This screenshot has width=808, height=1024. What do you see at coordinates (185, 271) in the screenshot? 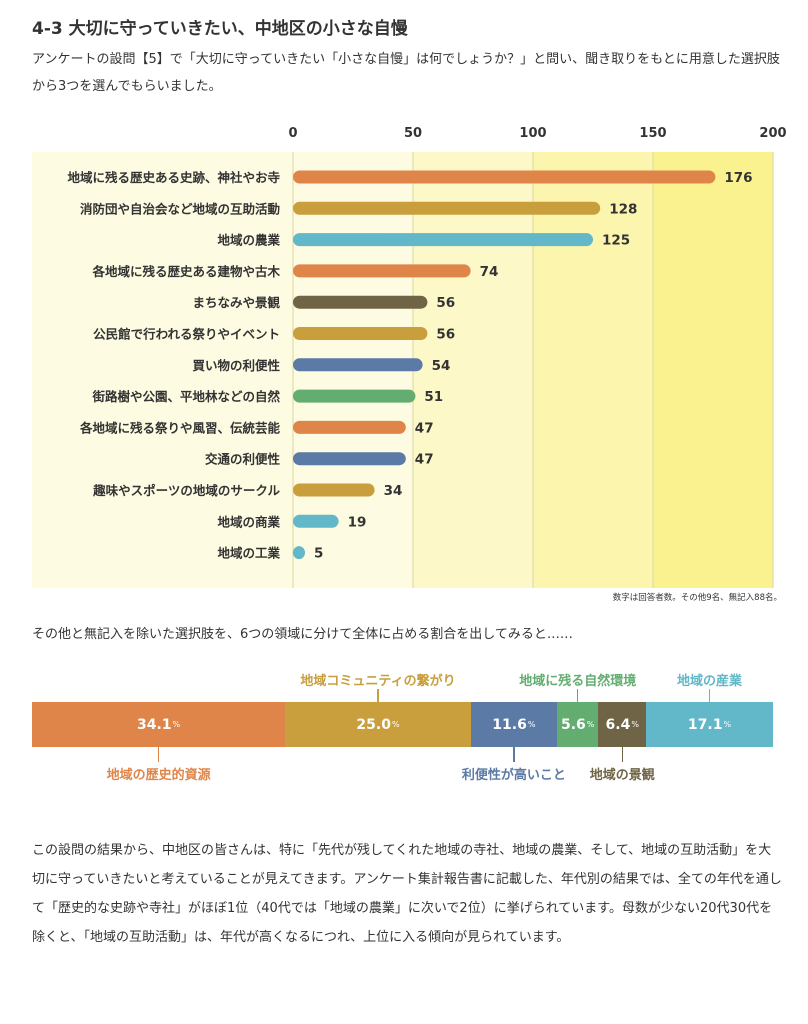
I see `category-label: 各地域に残る歴史ある建物や古木` at bounding box center [185, 271].